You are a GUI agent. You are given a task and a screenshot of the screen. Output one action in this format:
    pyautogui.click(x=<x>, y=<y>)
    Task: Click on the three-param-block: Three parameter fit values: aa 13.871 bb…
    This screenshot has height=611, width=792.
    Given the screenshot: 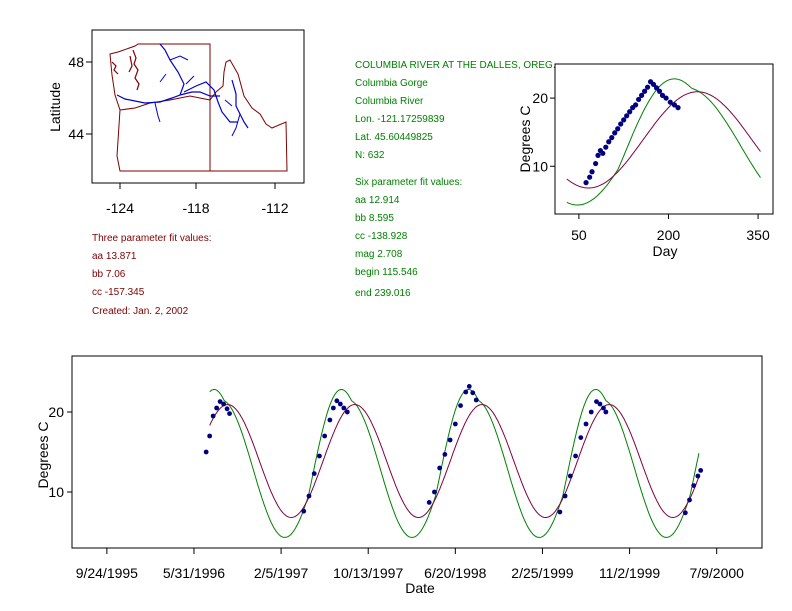 What is the action you would take?
    pyautogui.click(x=152, y=275)
    